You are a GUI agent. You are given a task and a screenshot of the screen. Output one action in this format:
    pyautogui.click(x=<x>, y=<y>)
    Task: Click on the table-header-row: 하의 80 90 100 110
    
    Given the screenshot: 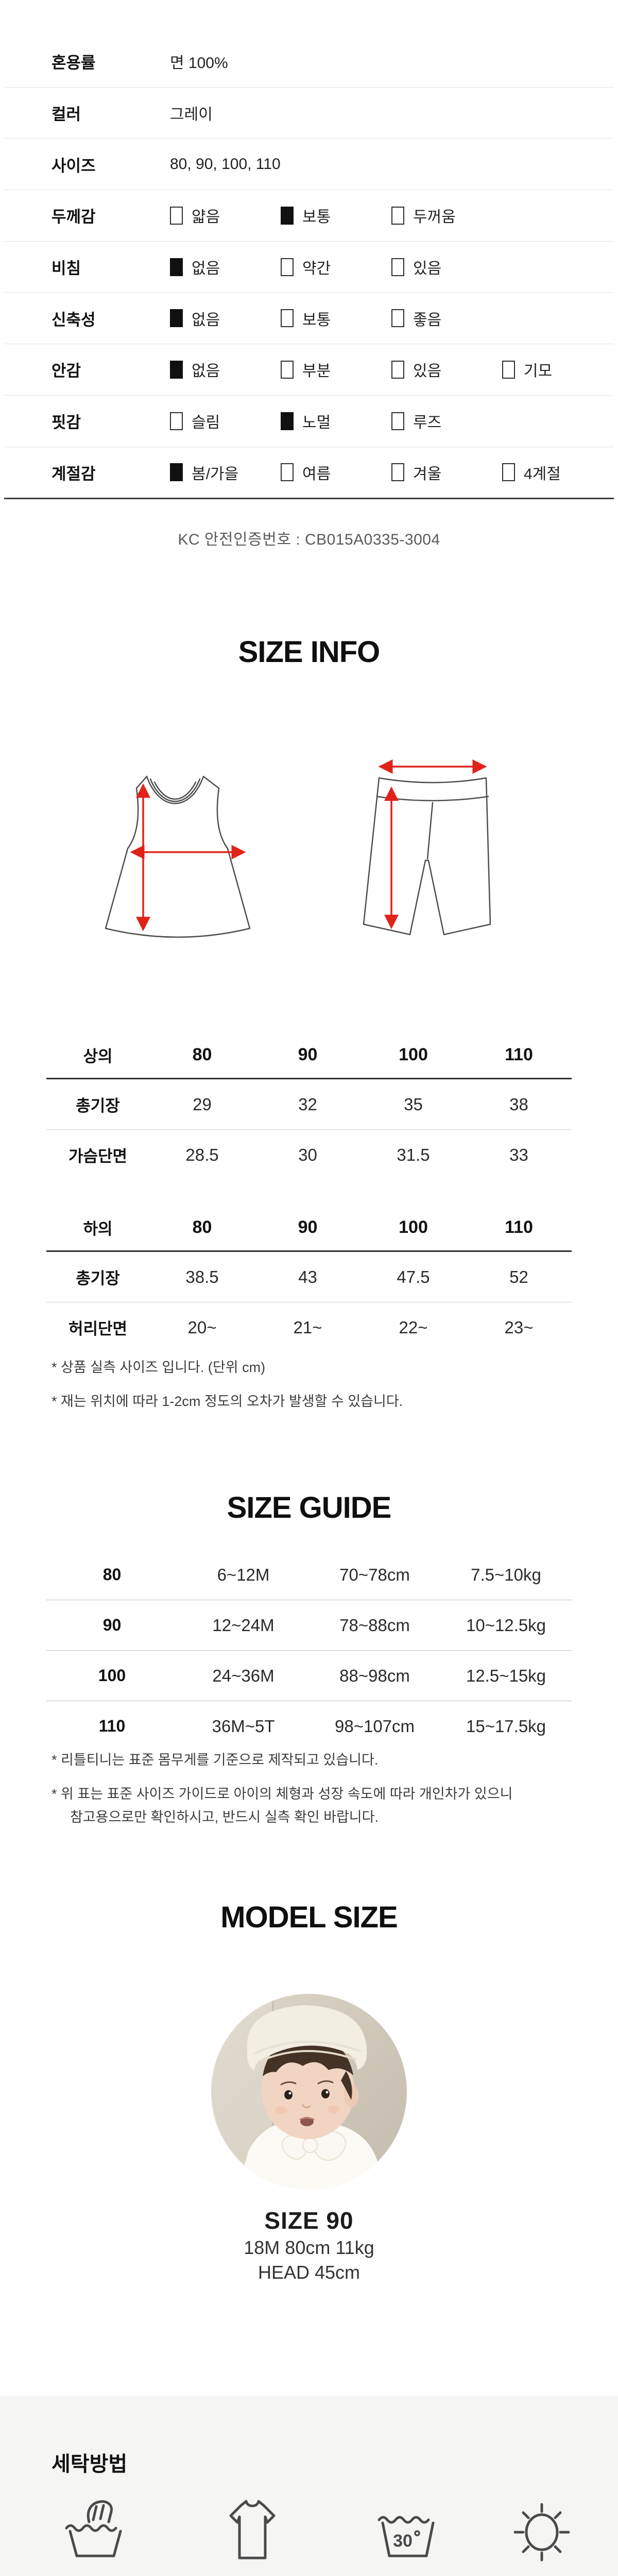 What is the action you would take?
    pyautogui.click(x=309, y=1228)
    